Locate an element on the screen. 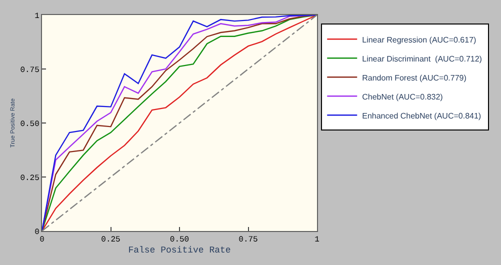 The image size is (501, 265). y-tick-label: 0.50 is located at coordinates (30, 124).